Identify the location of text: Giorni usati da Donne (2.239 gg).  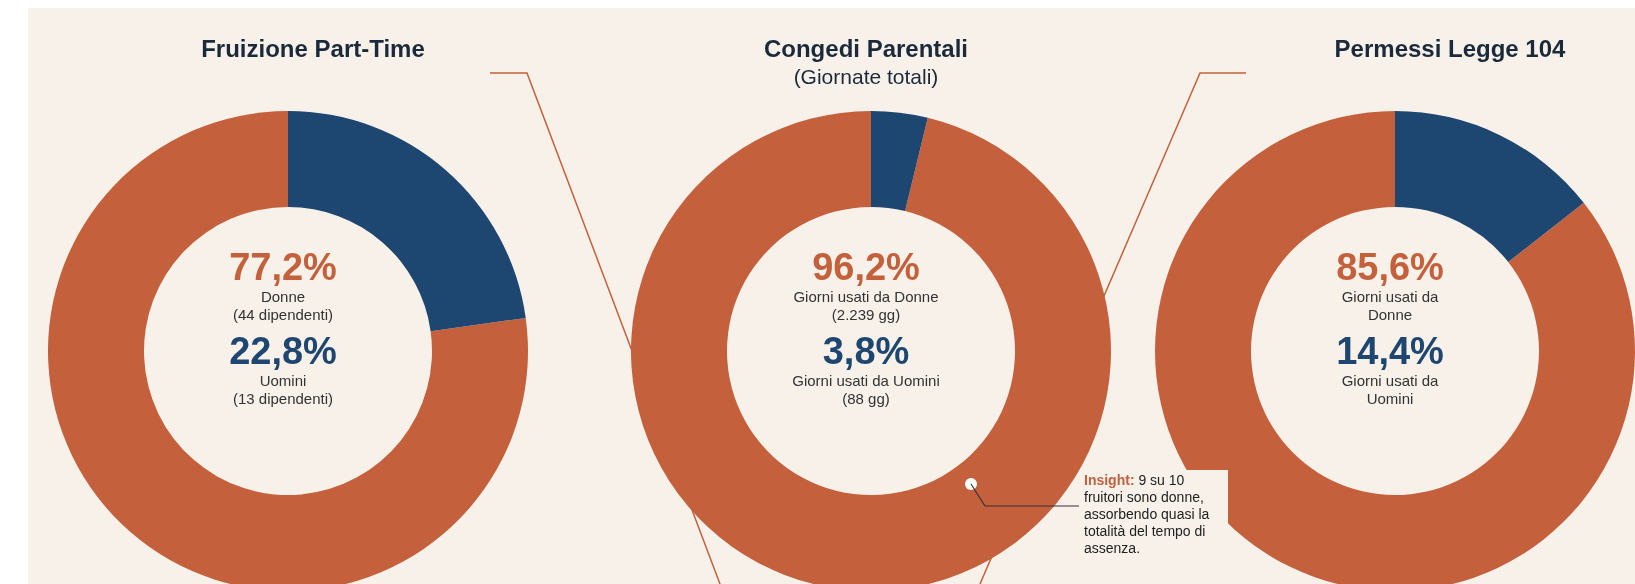
(866, 306).